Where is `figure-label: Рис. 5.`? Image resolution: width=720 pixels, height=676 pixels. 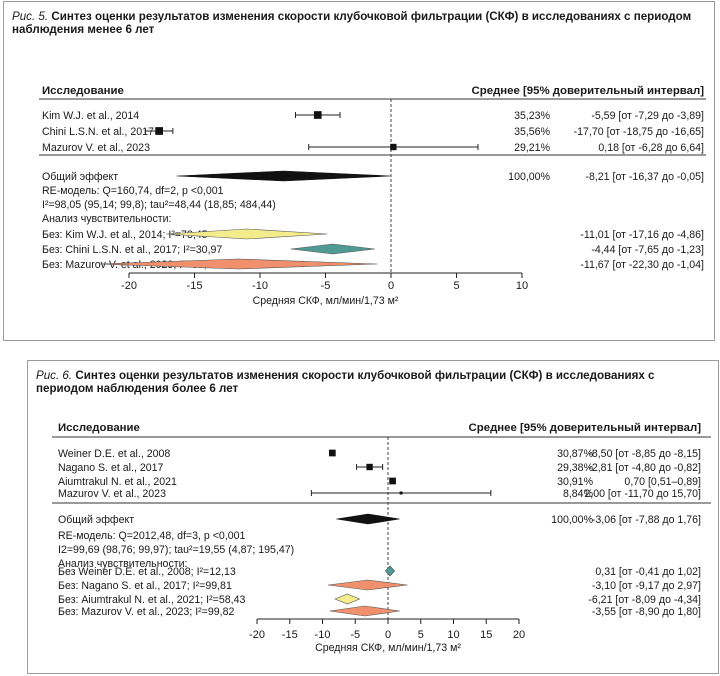
figure-label: Рис. 5. is located at coordinates (30, 16).